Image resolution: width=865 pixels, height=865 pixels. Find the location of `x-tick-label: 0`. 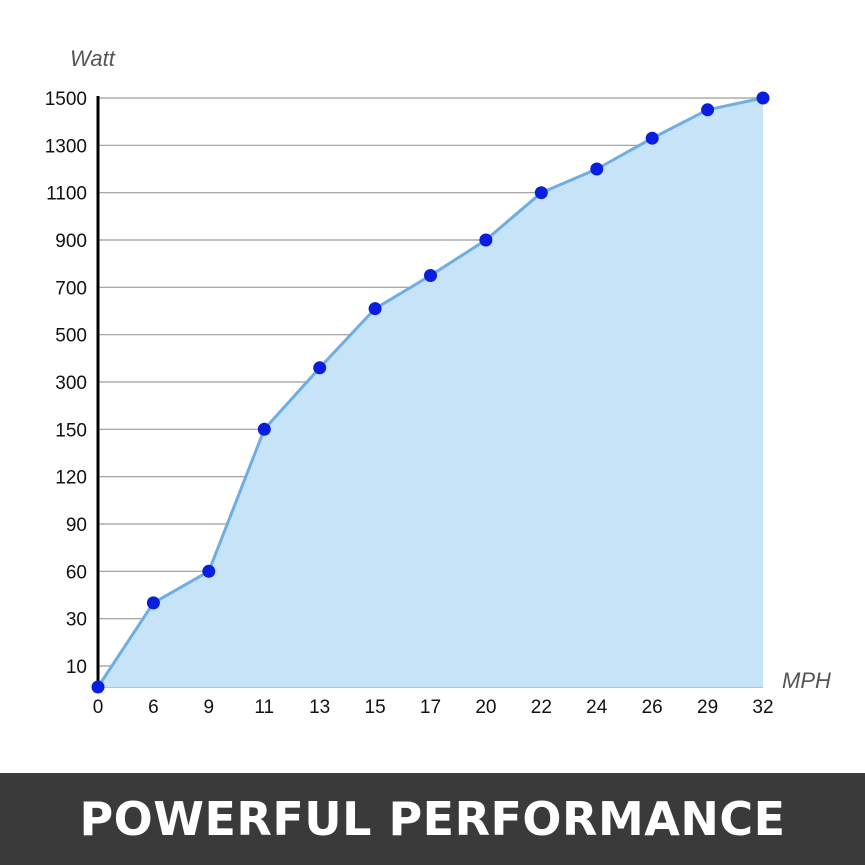

x-tick-label: 0 is located at coordinates (98, 707).